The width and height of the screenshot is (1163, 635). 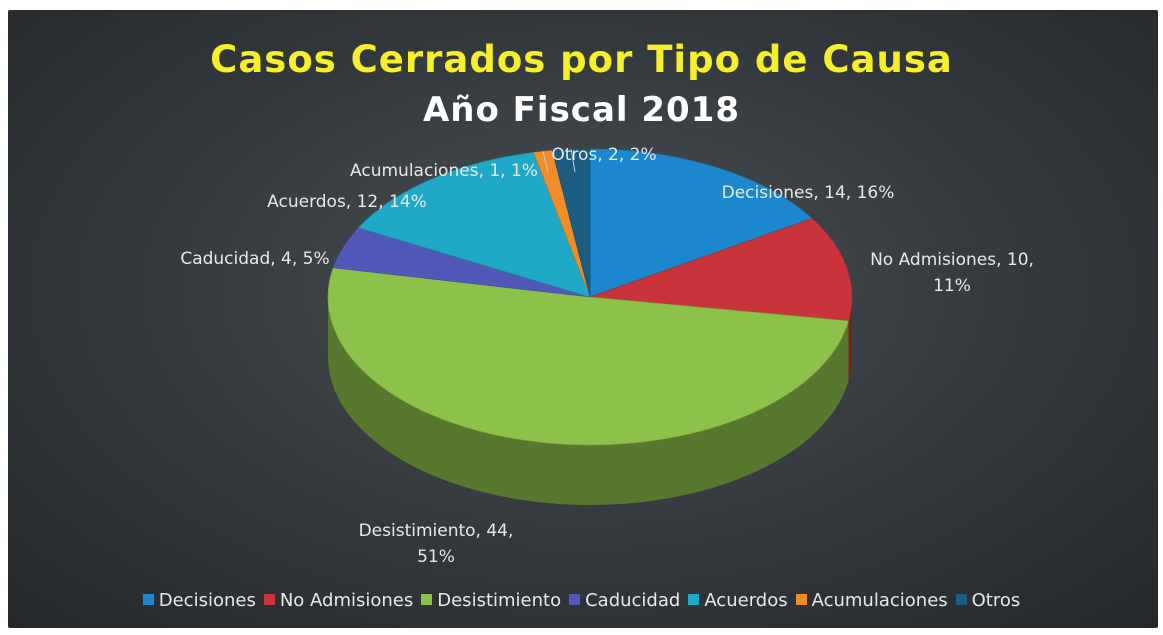 I want to click on data-label-desistimiento: Desistimiento, 44, 51%, so click(x=436, y=544).